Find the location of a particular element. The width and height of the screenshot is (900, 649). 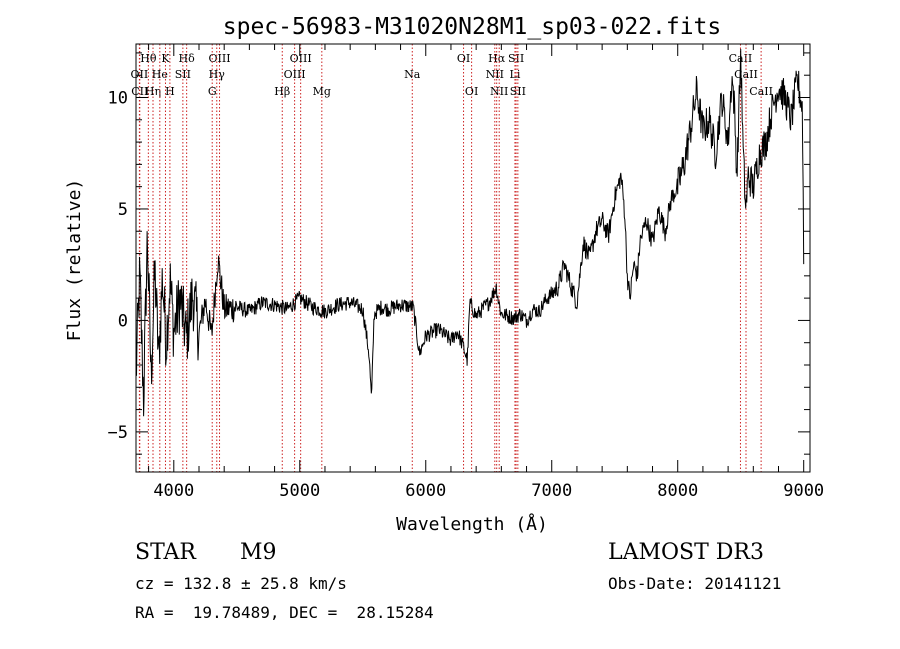

emission-line-label: Hγ is located at coordinates (217, 74).